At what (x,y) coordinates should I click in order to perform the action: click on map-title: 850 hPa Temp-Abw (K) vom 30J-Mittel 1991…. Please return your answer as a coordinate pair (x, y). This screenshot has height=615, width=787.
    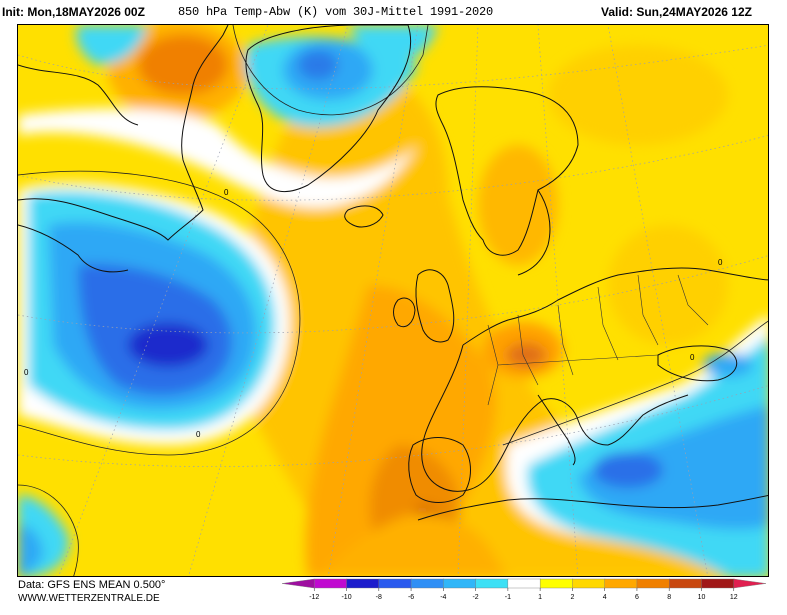
    Looking at the image, I should click on (336, 12).